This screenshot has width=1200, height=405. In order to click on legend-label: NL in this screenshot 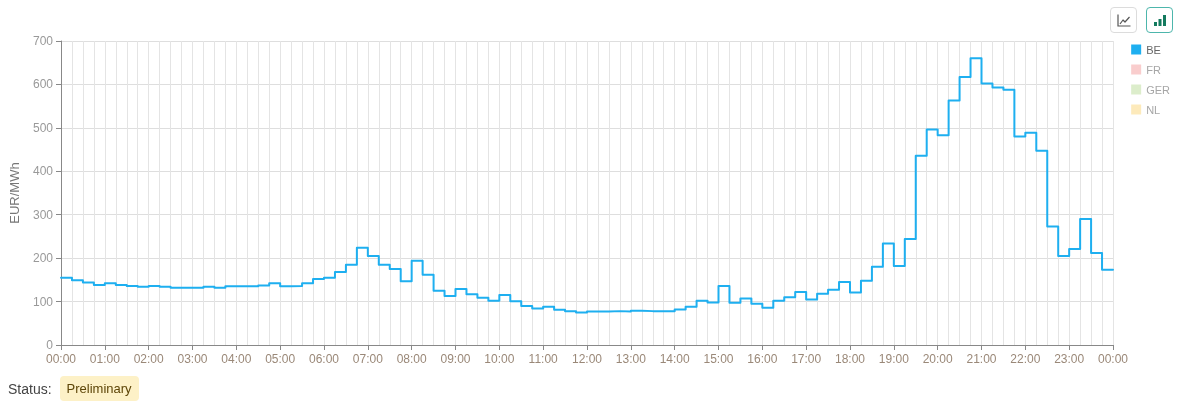, I will do `click(1153, 109)`.